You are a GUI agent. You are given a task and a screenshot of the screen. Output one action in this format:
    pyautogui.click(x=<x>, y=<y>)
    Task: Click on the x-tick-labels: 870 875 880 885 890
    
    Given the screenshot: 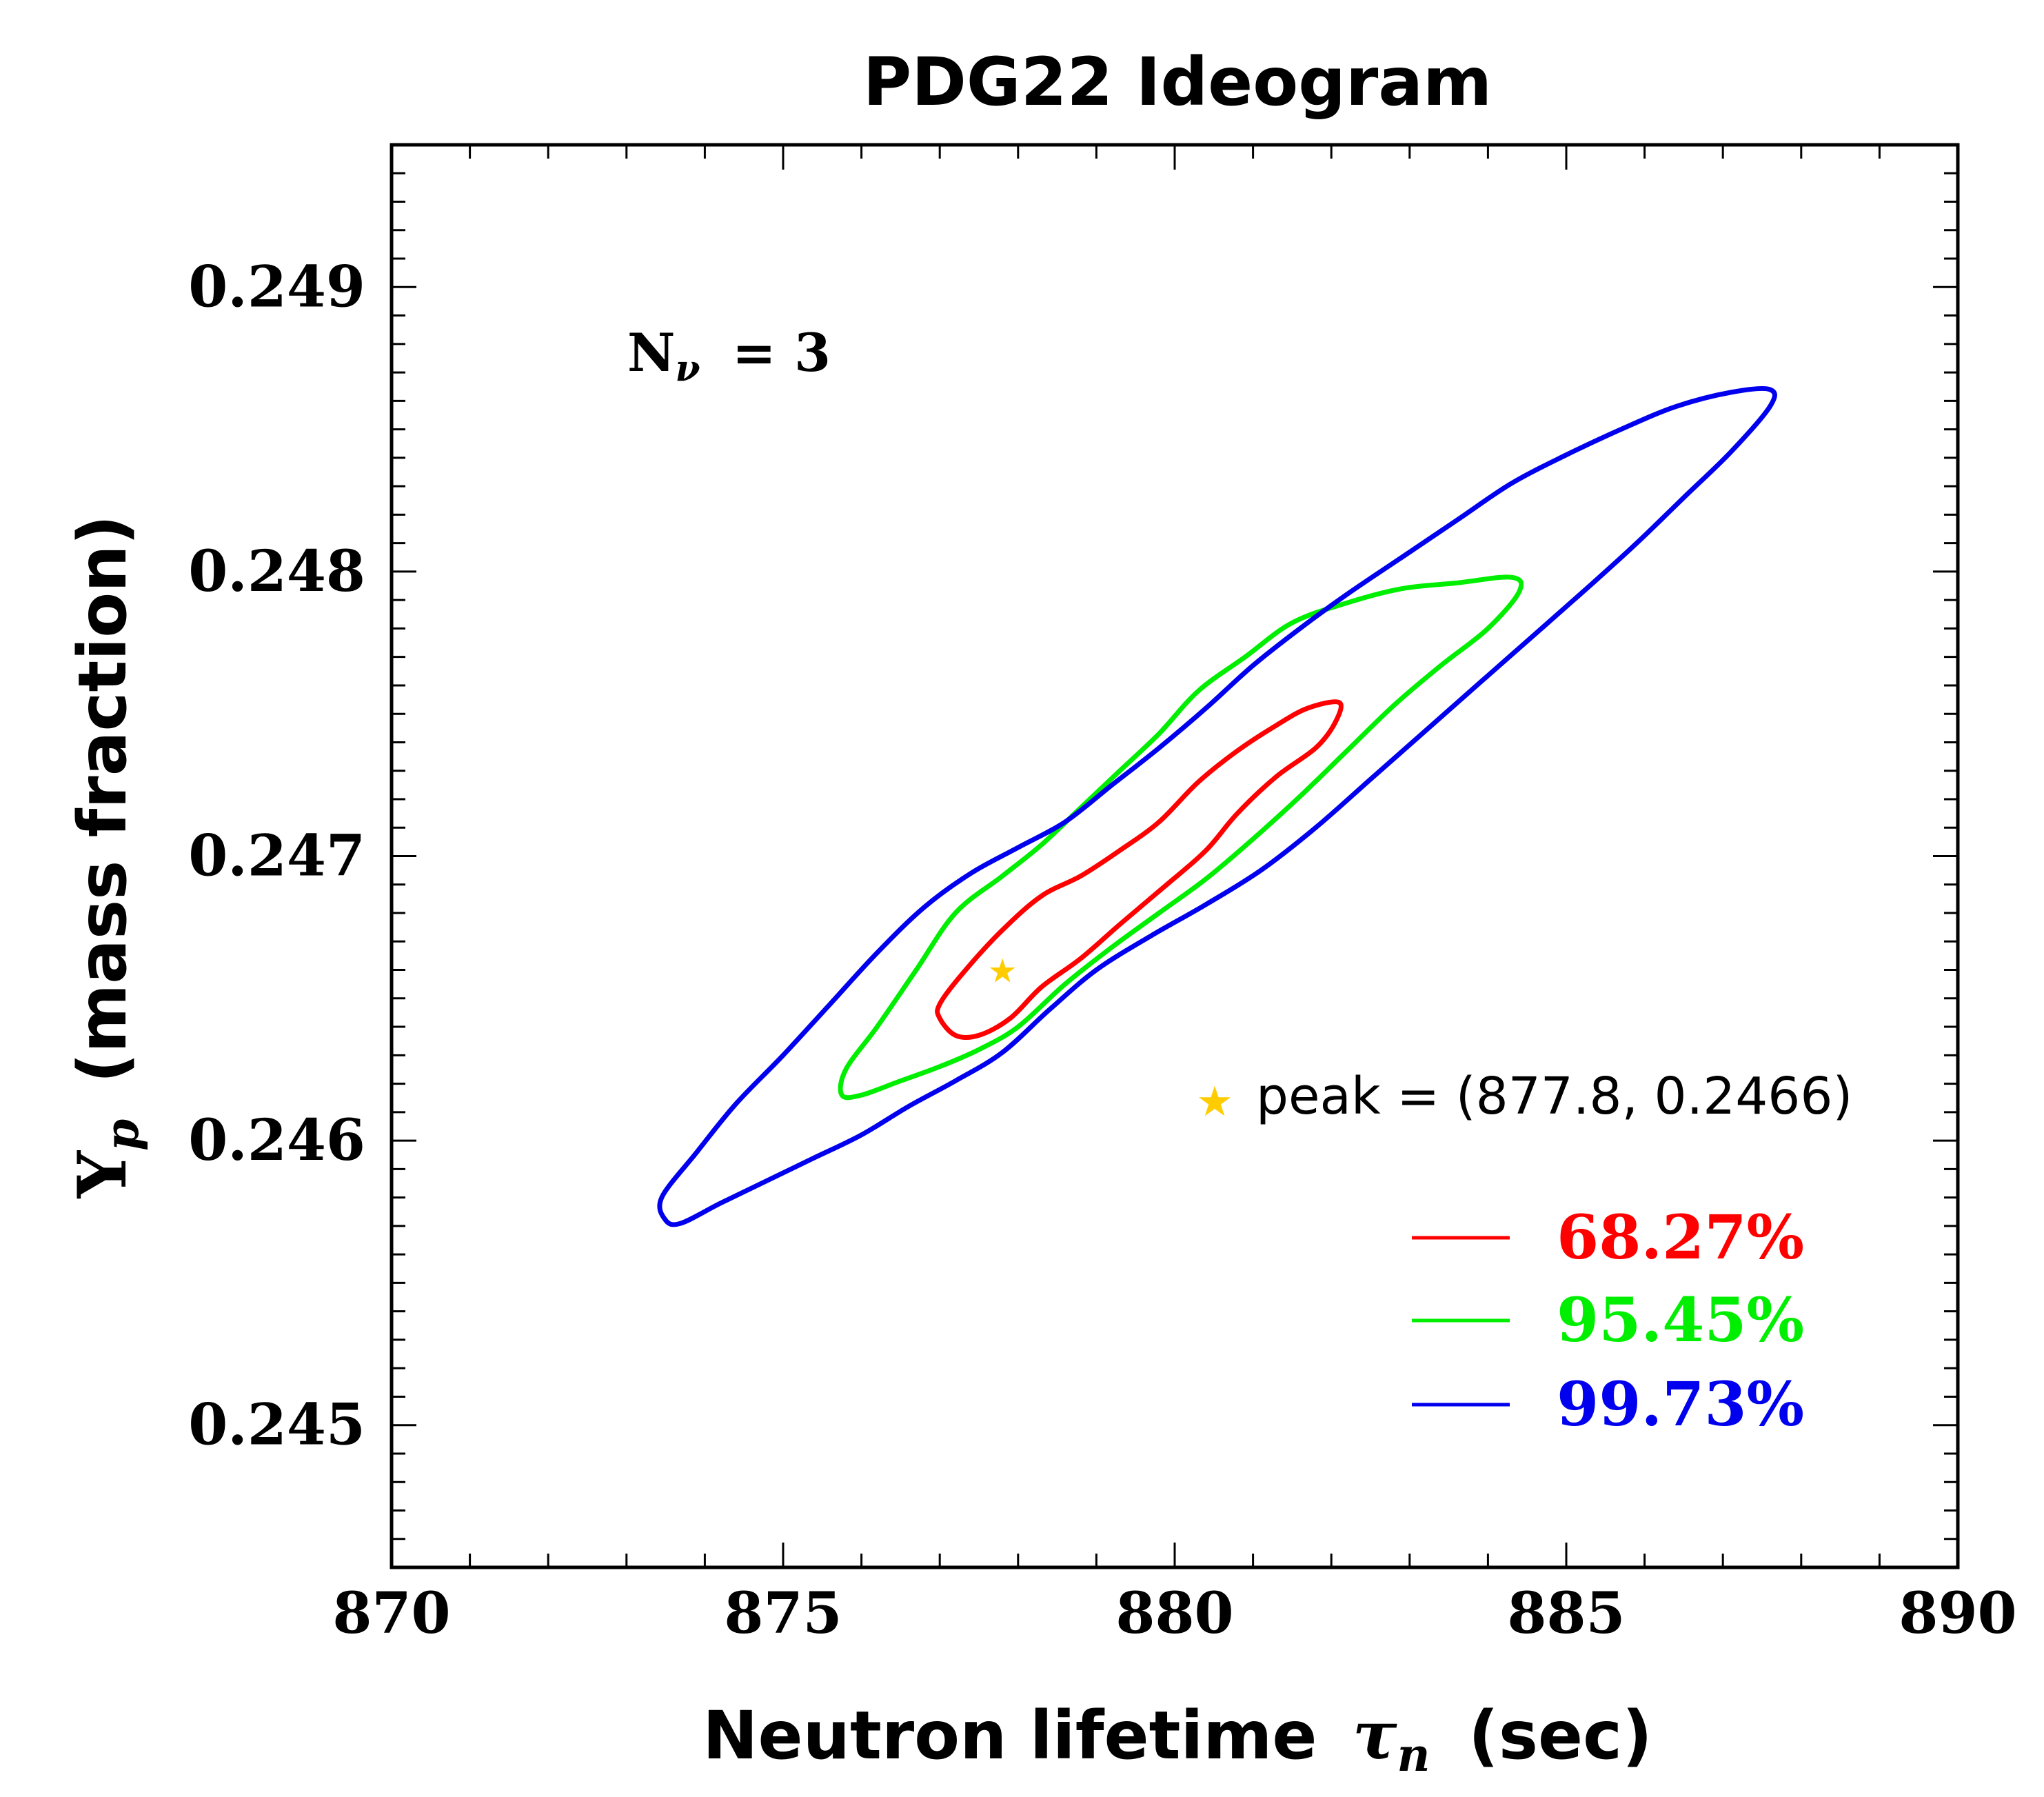 What is the action you would take?
    pyautogui.click(x=1174, y=1613)
    